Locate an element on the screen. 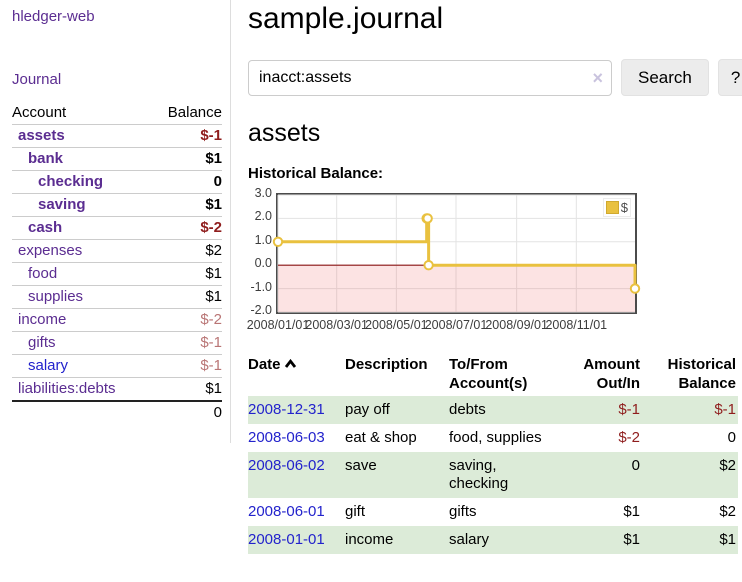 The image size is (742, 582). chart-plot-area is located at coordinates (456, 253).